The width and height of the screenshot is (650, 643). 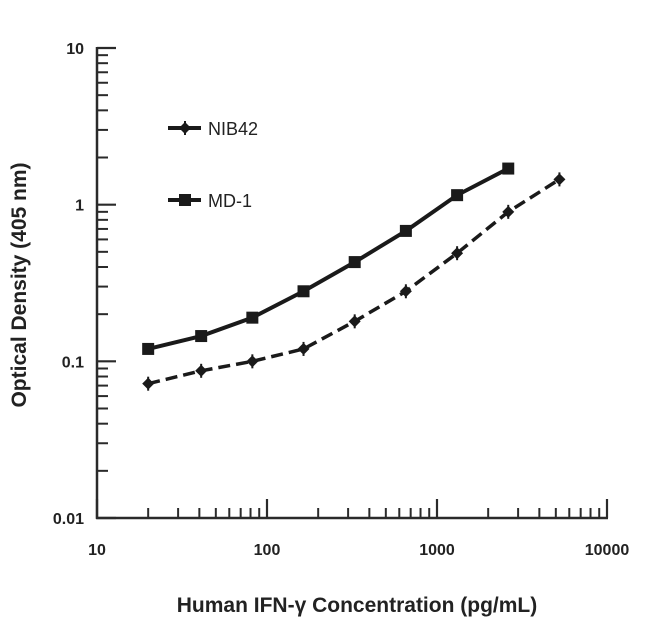 I want to click on y-tick-label: 0.1, so click(x=73, y=362).